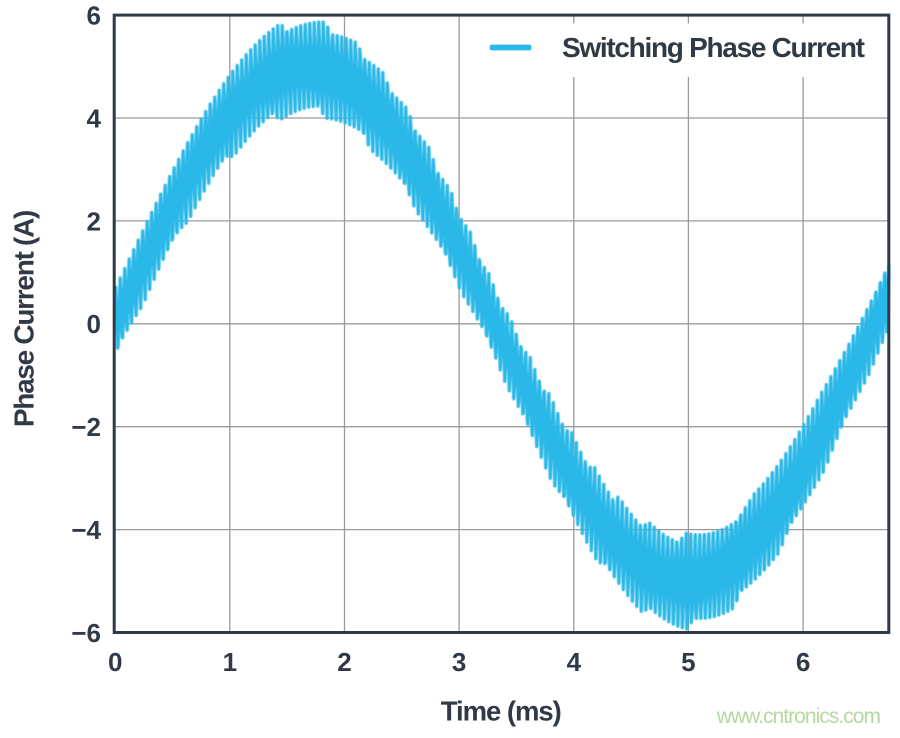 This screenshot has height=738, width=900. What do you see at coordinates (230, 662) in the screenshot?
I see `svg-text: 1` at bounding box center [230, 662].